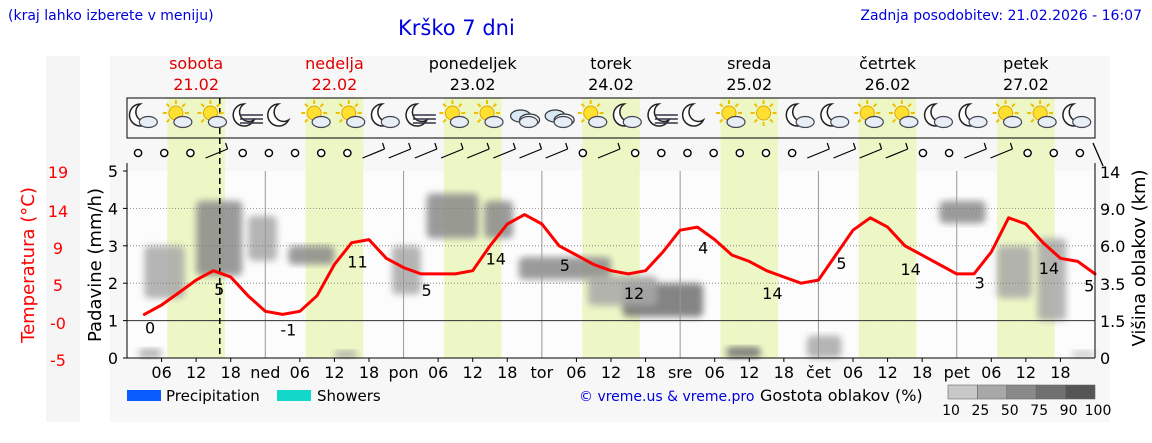 Image resolution: width=1152 pixels, height=443 pixels. What do you see at coordinates (693, 115) in the screenshot?
I see `moon-shape` at bounding box center [693, 115].